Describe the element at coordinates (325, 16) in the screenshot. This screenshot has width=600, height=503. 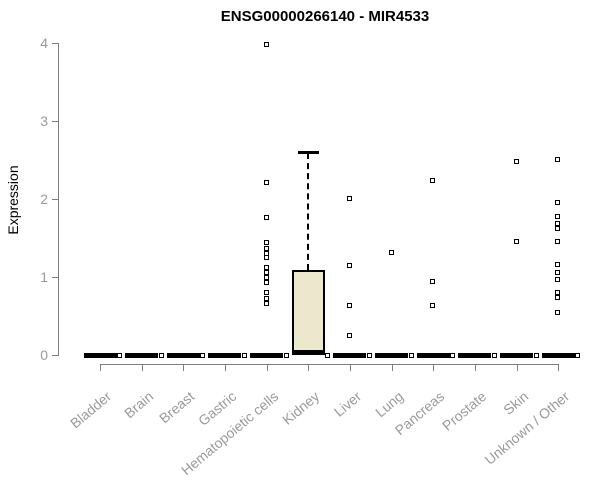
I see `chart-title: ENSG00000266140 - MIR4533` at that location.